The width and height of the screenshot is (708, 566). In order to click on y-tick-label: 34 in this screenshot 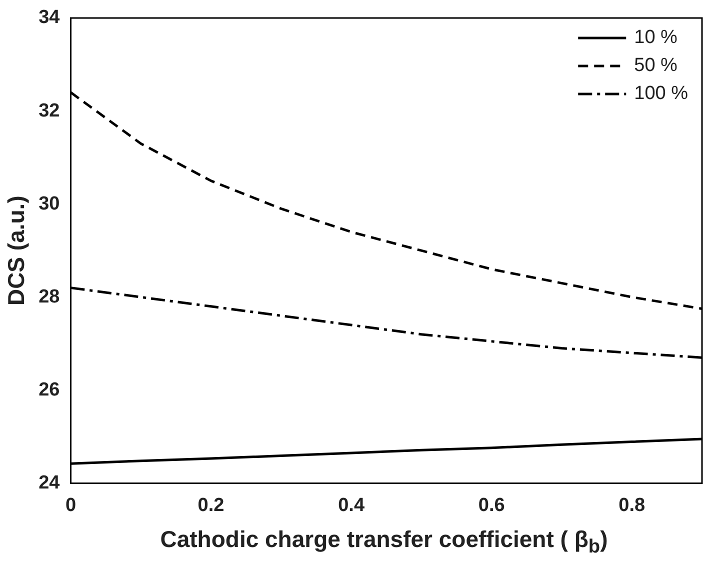, I will do `click(49, 17)`.